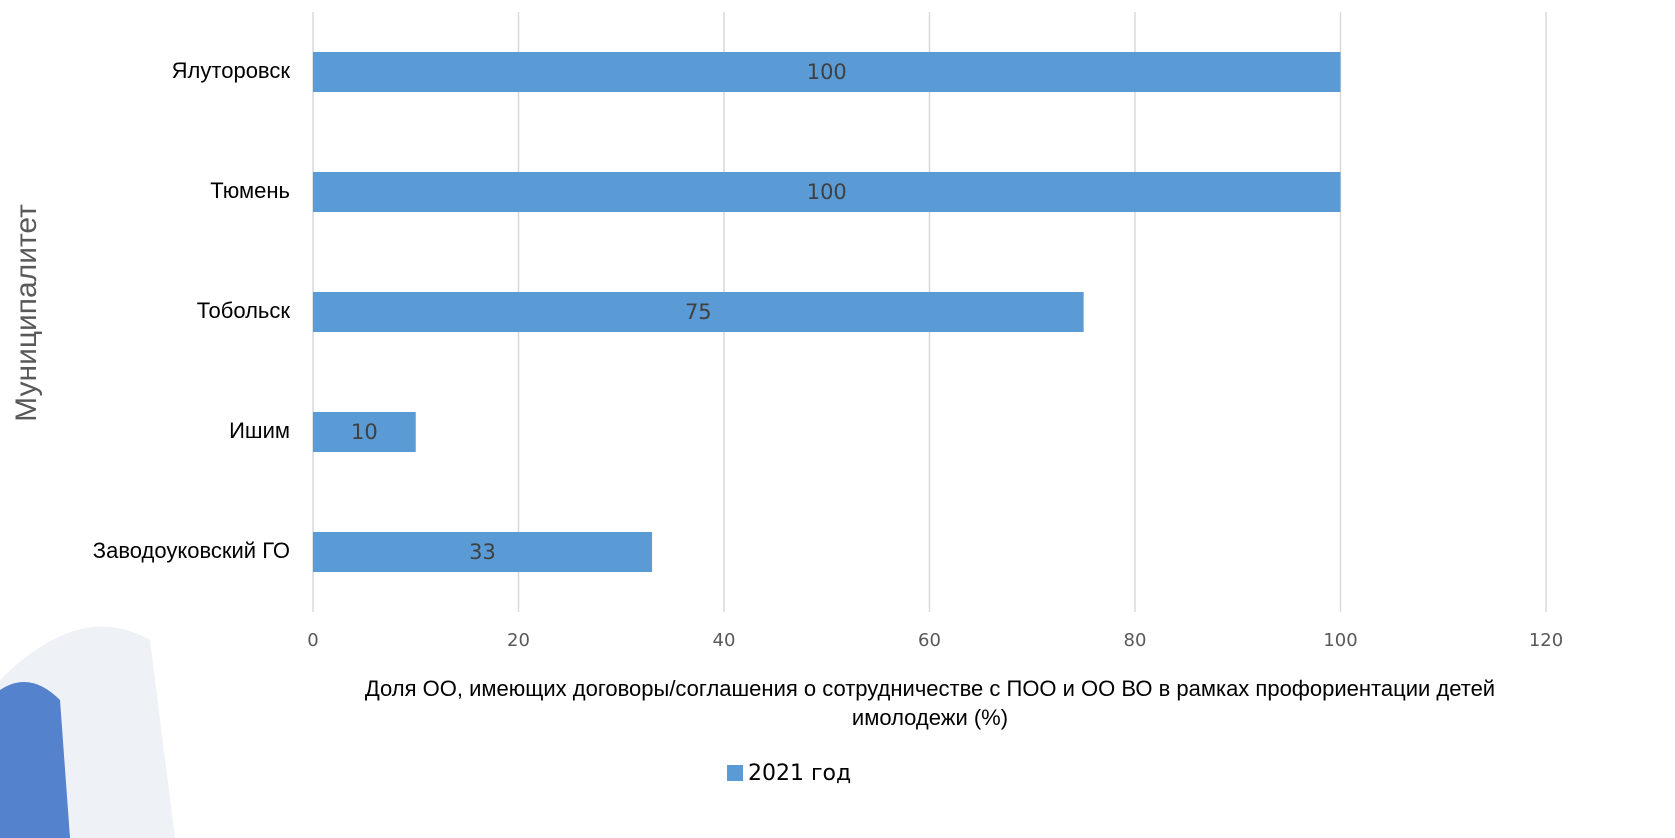 Image resolution: width=1675 pixels, height=838 pixels. Describe the element at coordinates (244, 310) in the screenshot. I see `y-tick-label: Тобольск` at that location.